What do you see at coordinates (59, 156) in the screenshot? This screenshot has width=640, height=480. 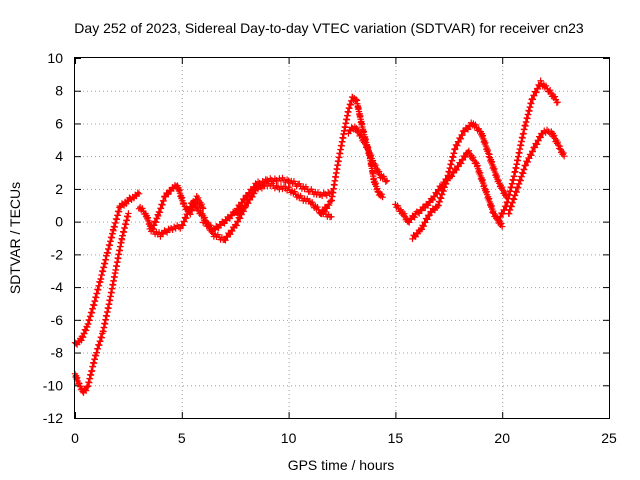 I see `y-tick-label: 4` at bounding box center [59, 156].